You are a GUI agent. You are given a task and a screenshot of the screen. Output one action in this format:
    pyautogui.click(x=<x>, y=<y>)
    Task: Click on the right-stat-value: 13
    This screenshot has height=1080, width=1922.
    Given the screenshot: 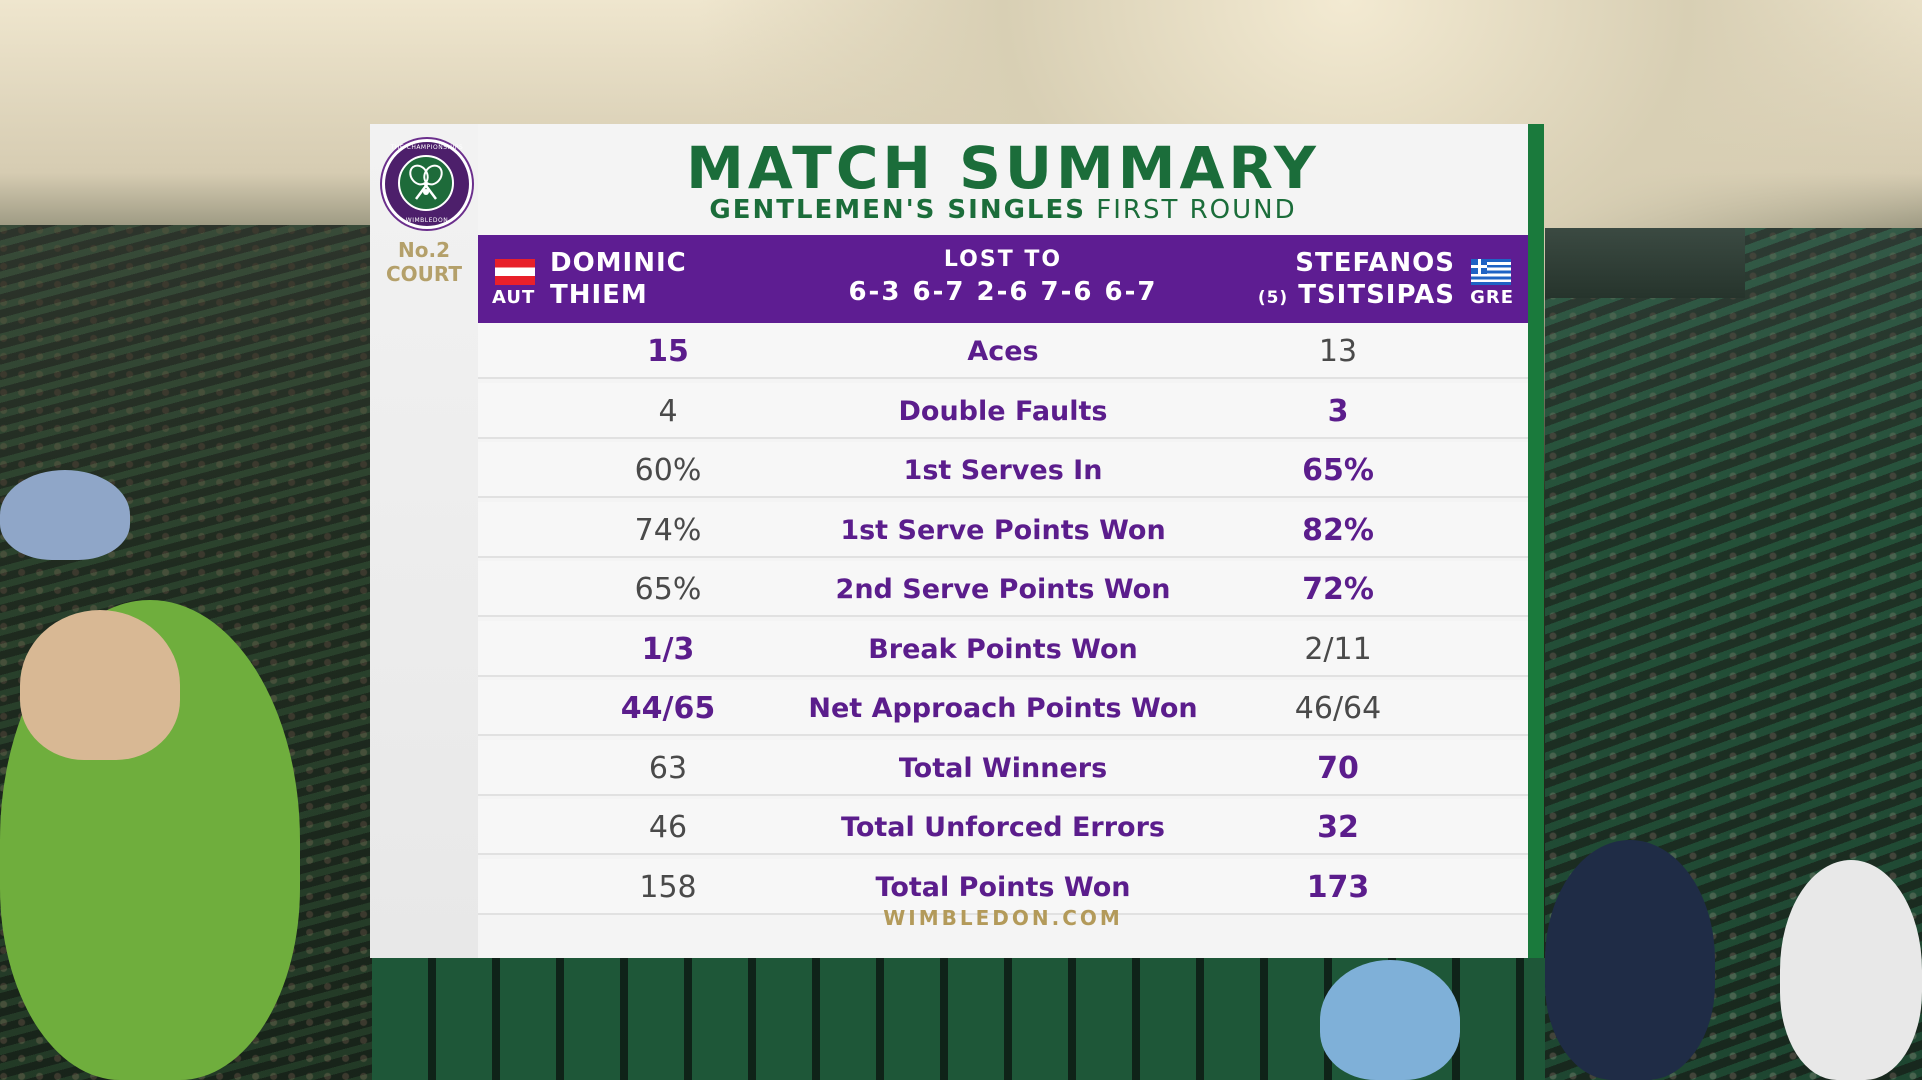 What is the action you would take?
    pyautogui.click(x=1338, y=351)
    